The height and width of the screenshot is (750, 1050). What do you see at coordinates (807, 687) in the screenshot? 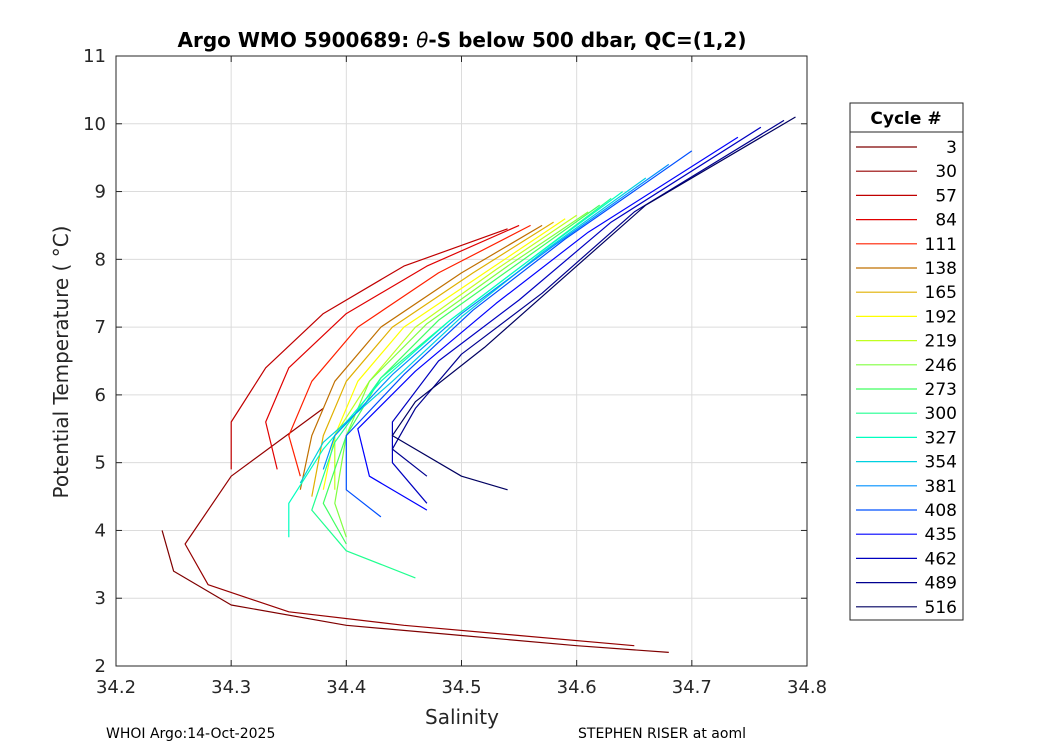
I see `x-tick-label: 34.8` at bounding box center [807, 687].